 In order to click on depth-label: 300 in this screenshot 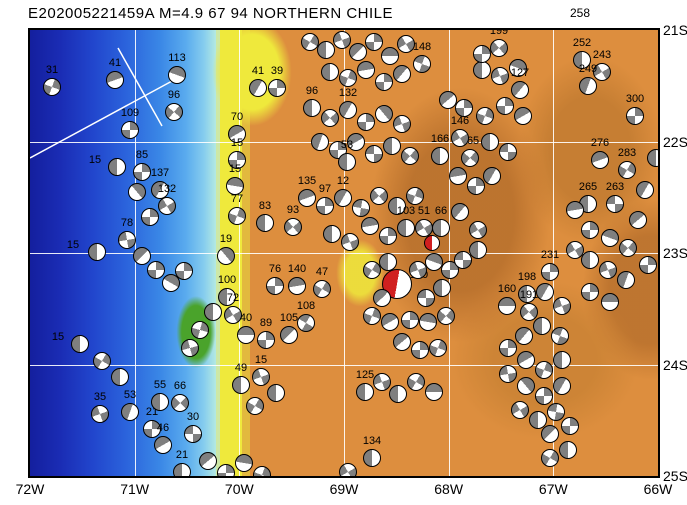, I will do `click(635, 99)`.